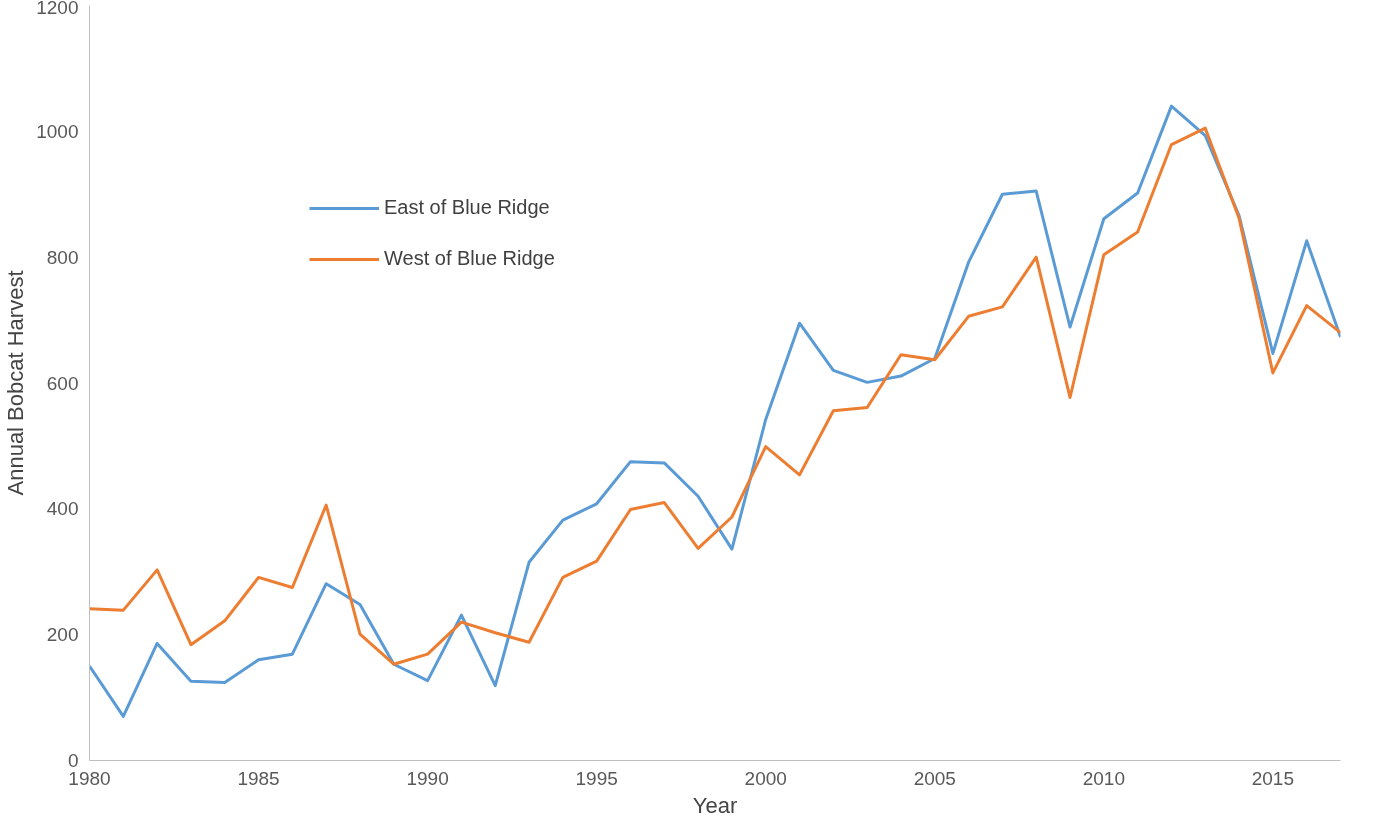 The image size is (1380, 827). What do you see at coordinates (62, 635) in the screenshot?
I see `y-tick-label: 200` at bounding box center [62, 635].